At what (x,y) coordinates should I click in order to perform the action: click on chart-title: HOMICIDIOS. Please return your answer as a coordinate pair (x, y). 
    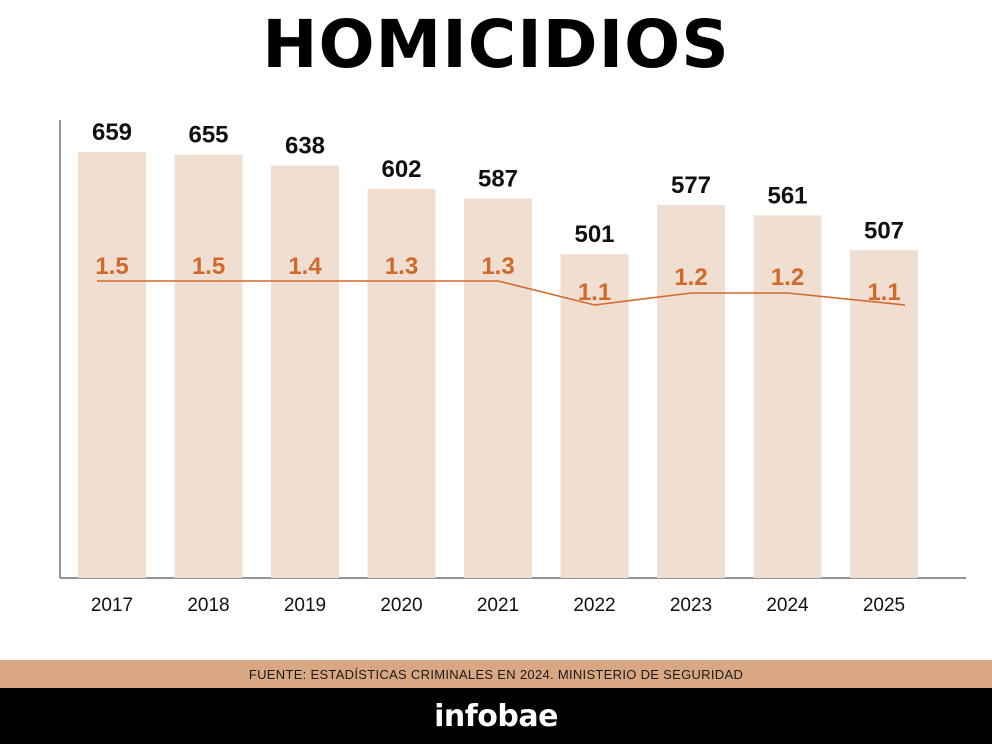
    Looking at the image, I should click on (496, 44).